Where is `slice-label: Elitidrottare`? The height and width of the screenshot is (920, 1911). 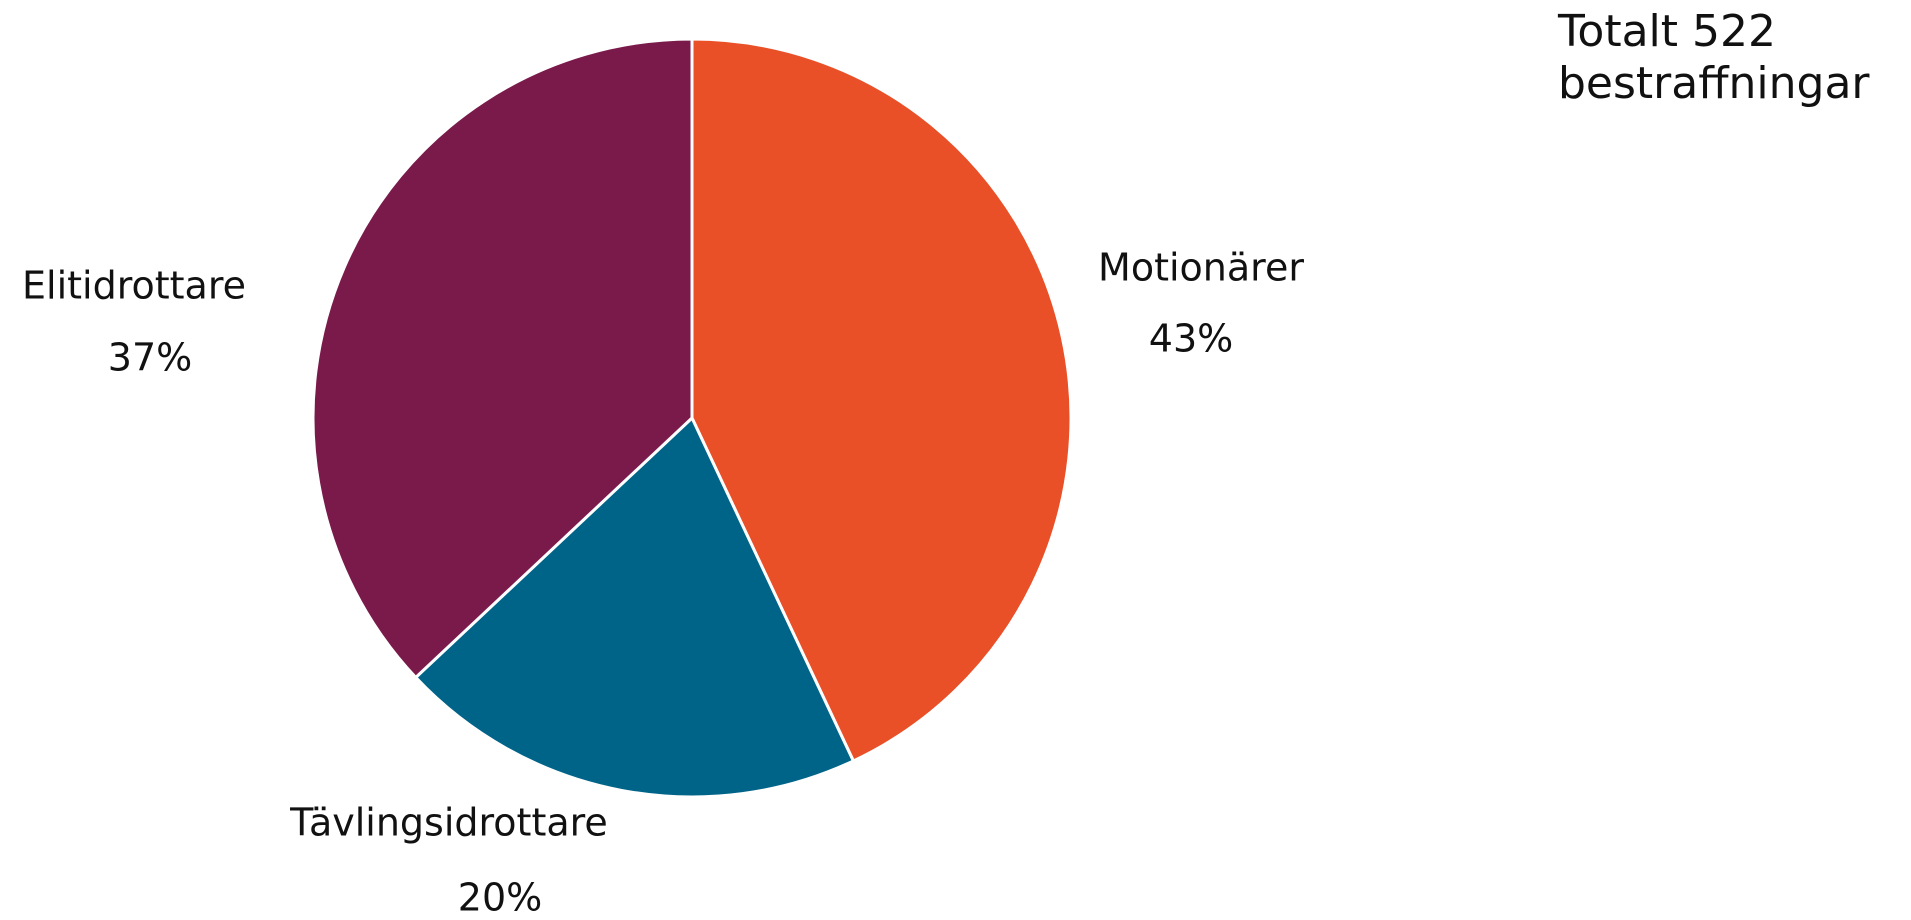 slice-label: Elitidrottare is located at coordinates (134, 286).